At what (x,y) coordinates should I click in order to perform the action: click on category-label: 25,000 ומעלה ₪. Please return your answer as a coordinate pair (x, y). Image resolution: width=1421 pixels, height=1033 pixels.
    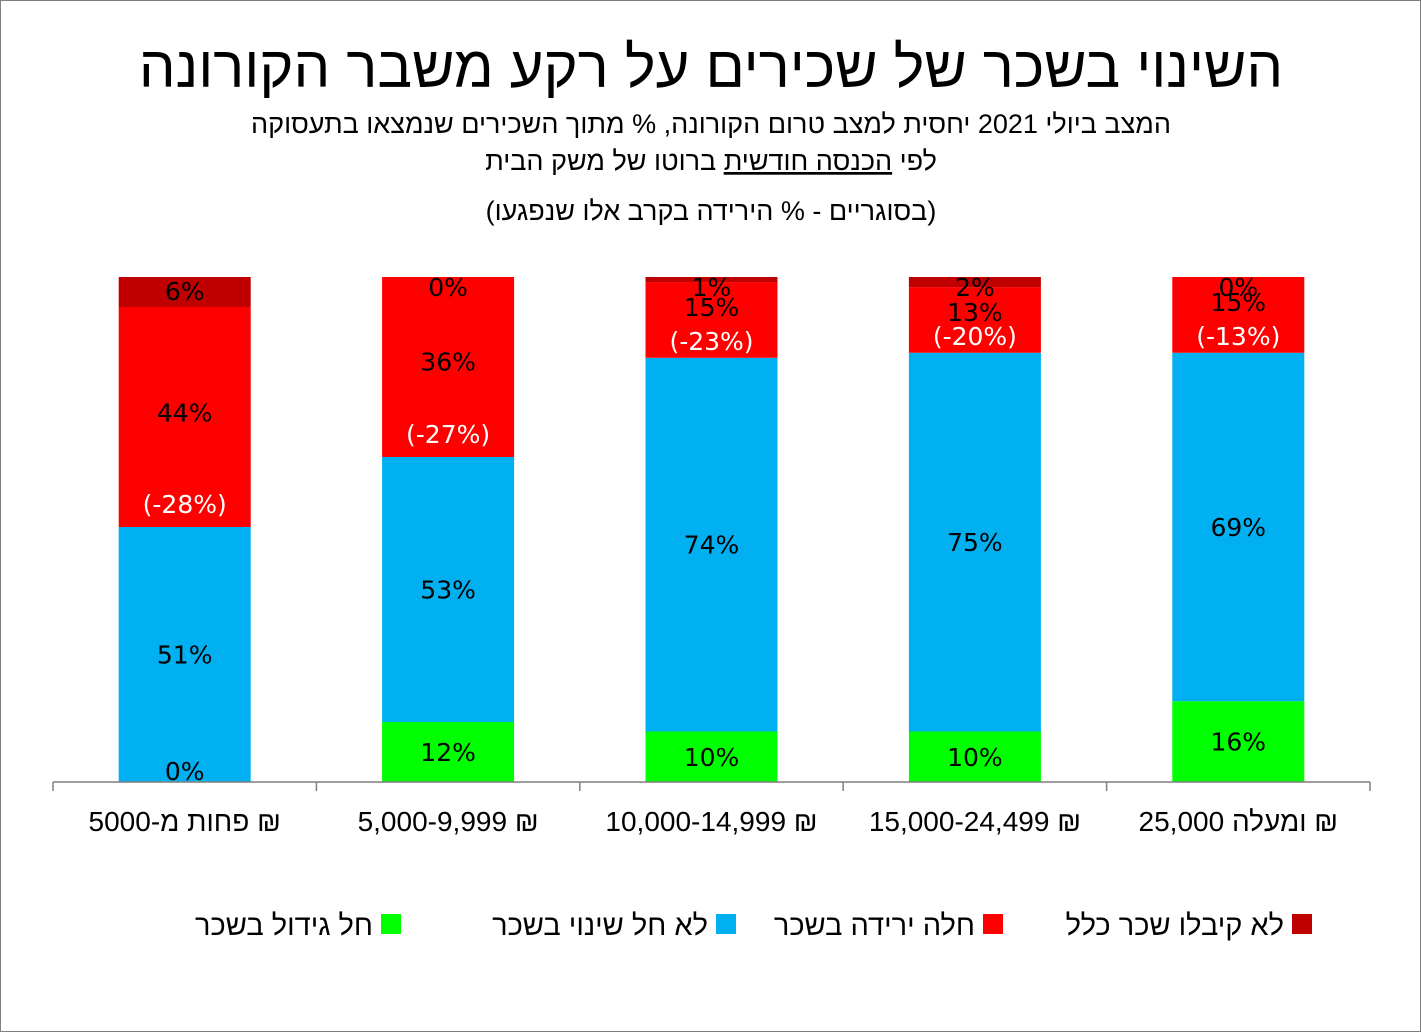
    Looking at the image, I should click on (1239, 821).